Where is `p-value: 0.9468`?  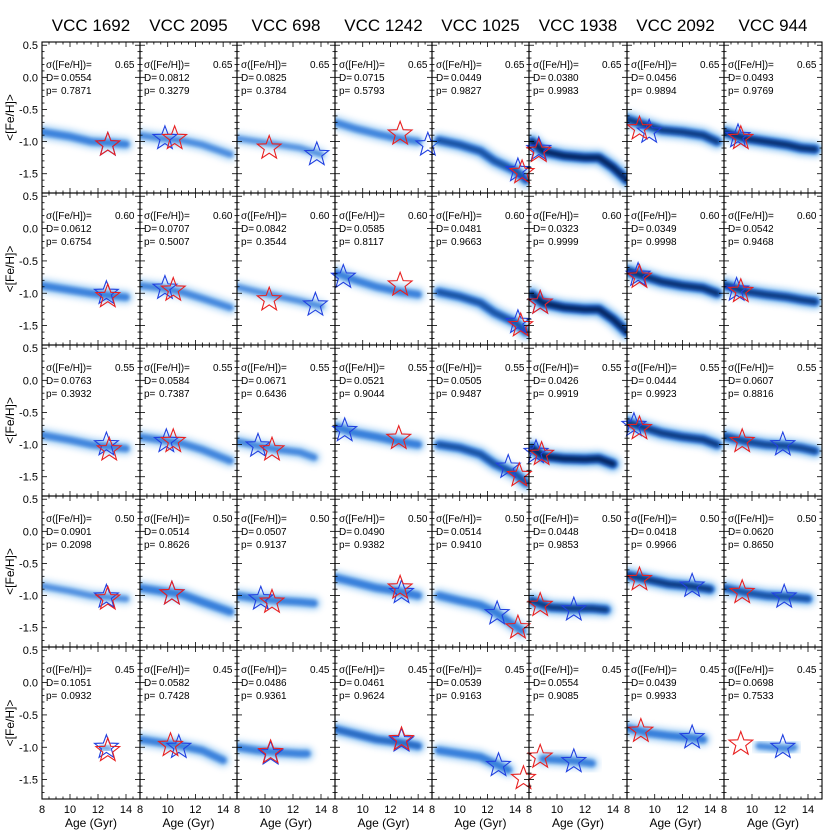 p-value: 0.9468 is located at coordinates (758, 242).